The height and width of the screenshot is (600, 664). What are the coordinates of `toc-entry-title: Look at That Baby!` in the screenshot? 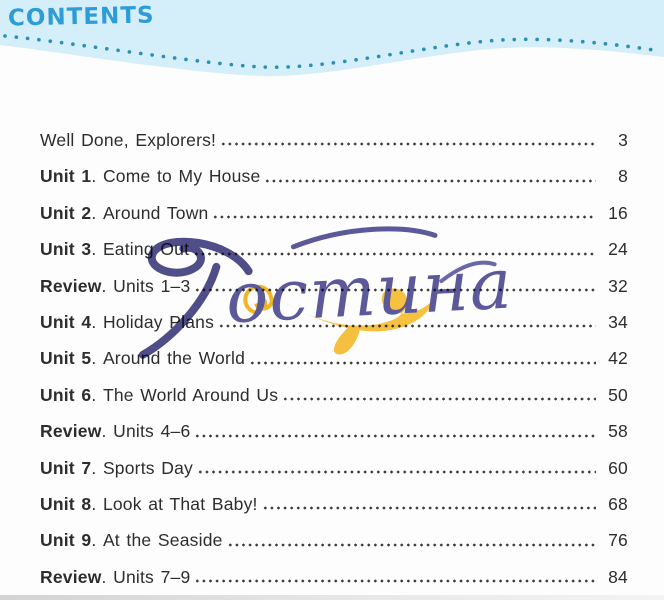 It's located at (180, 503).